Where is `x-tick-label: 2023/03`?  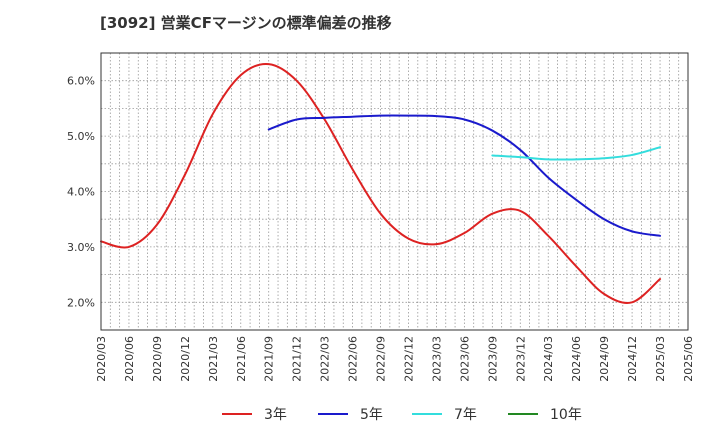
x-tick-label: 2023/03 is located at coordinates (436, 359).